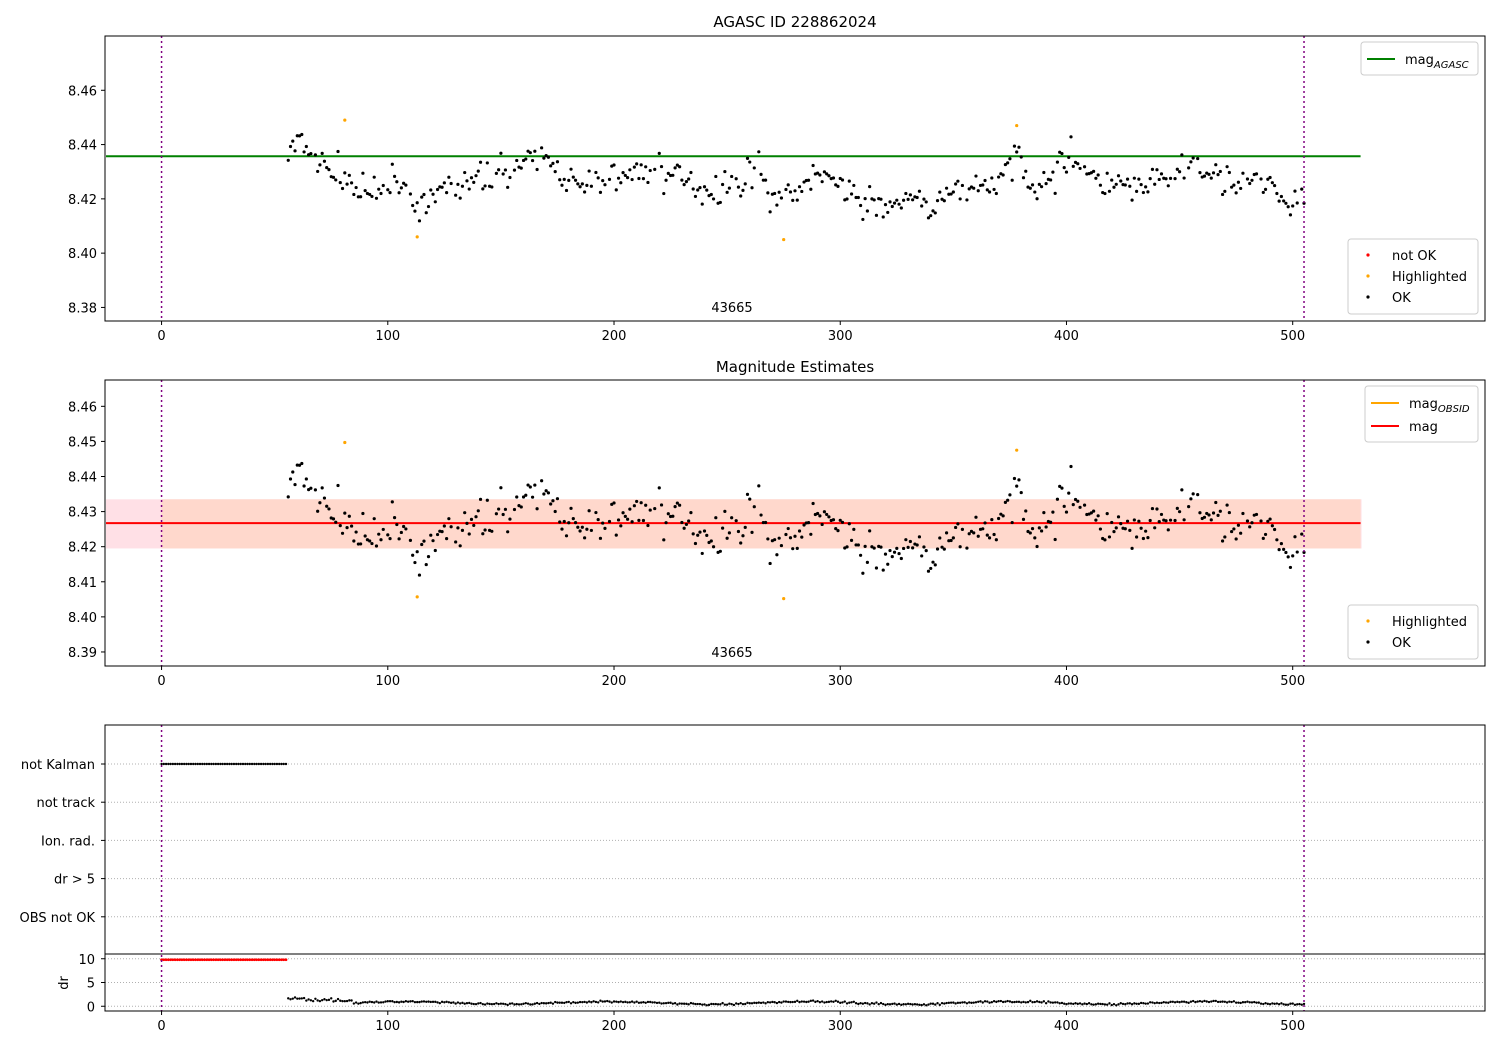 The height and width of the screenshot is (1050, 1500). What do you see at coordinates (731, 653) in the screenshot?
I see `magnitude-obsid-label: 43665` at bounding box center [731, 653].